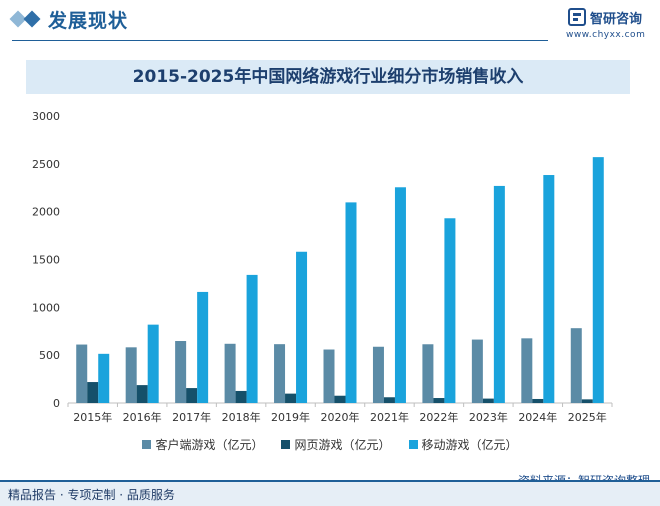  What do you see at coordinates (340, 417) in the screenshot?
I see `x-tick-label: 2020年` at bounding box center [340, 417].